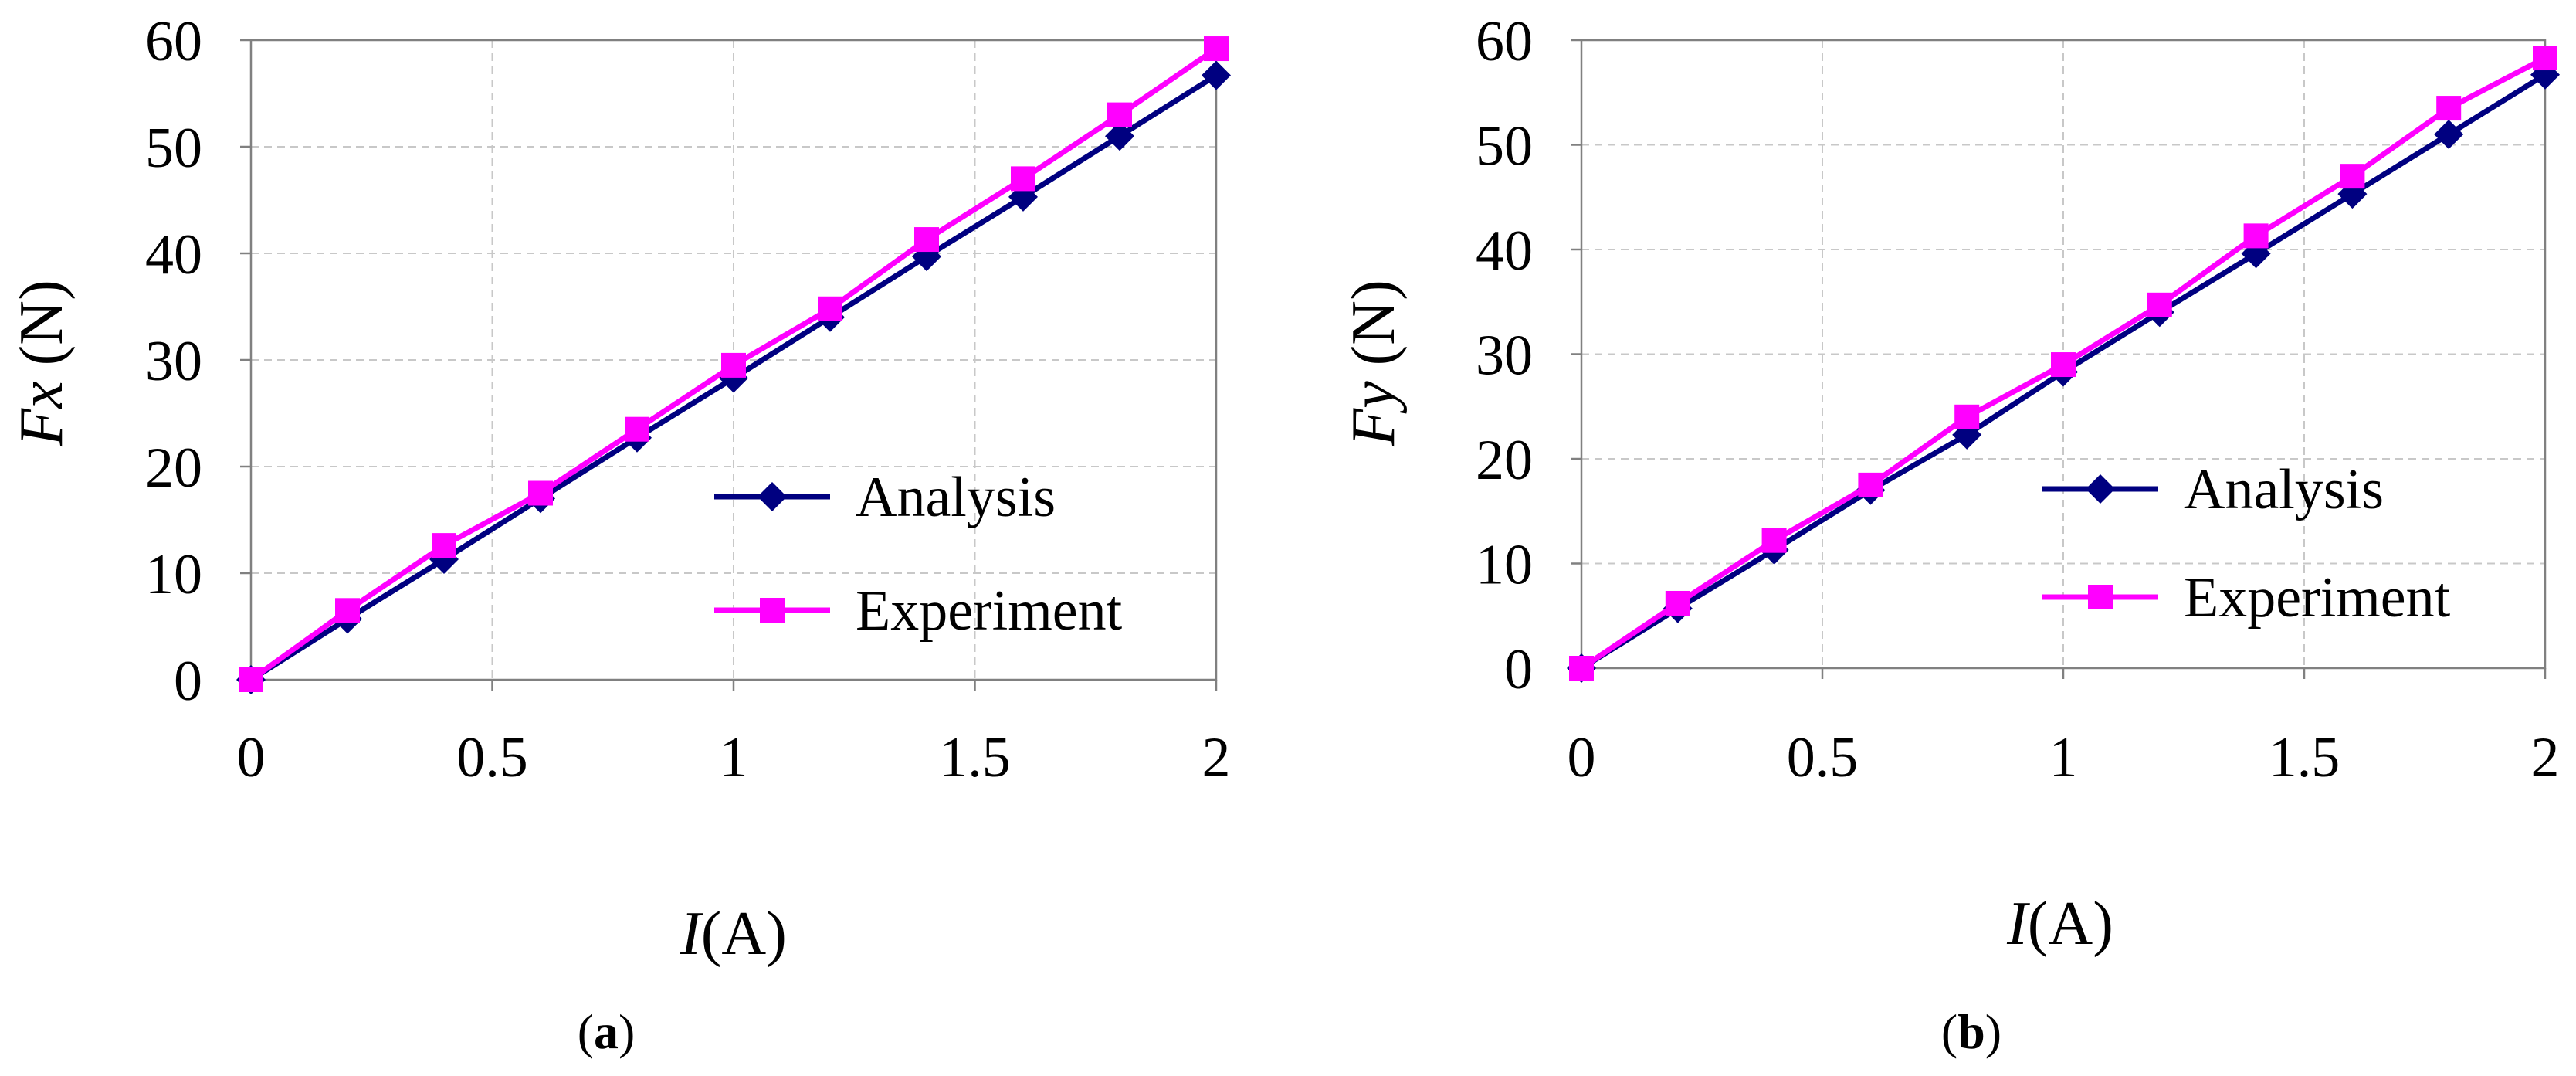 The width and height of the screenshot is (2576, 1076). I want to click on caption-letter: b, so click(1971, 1031).